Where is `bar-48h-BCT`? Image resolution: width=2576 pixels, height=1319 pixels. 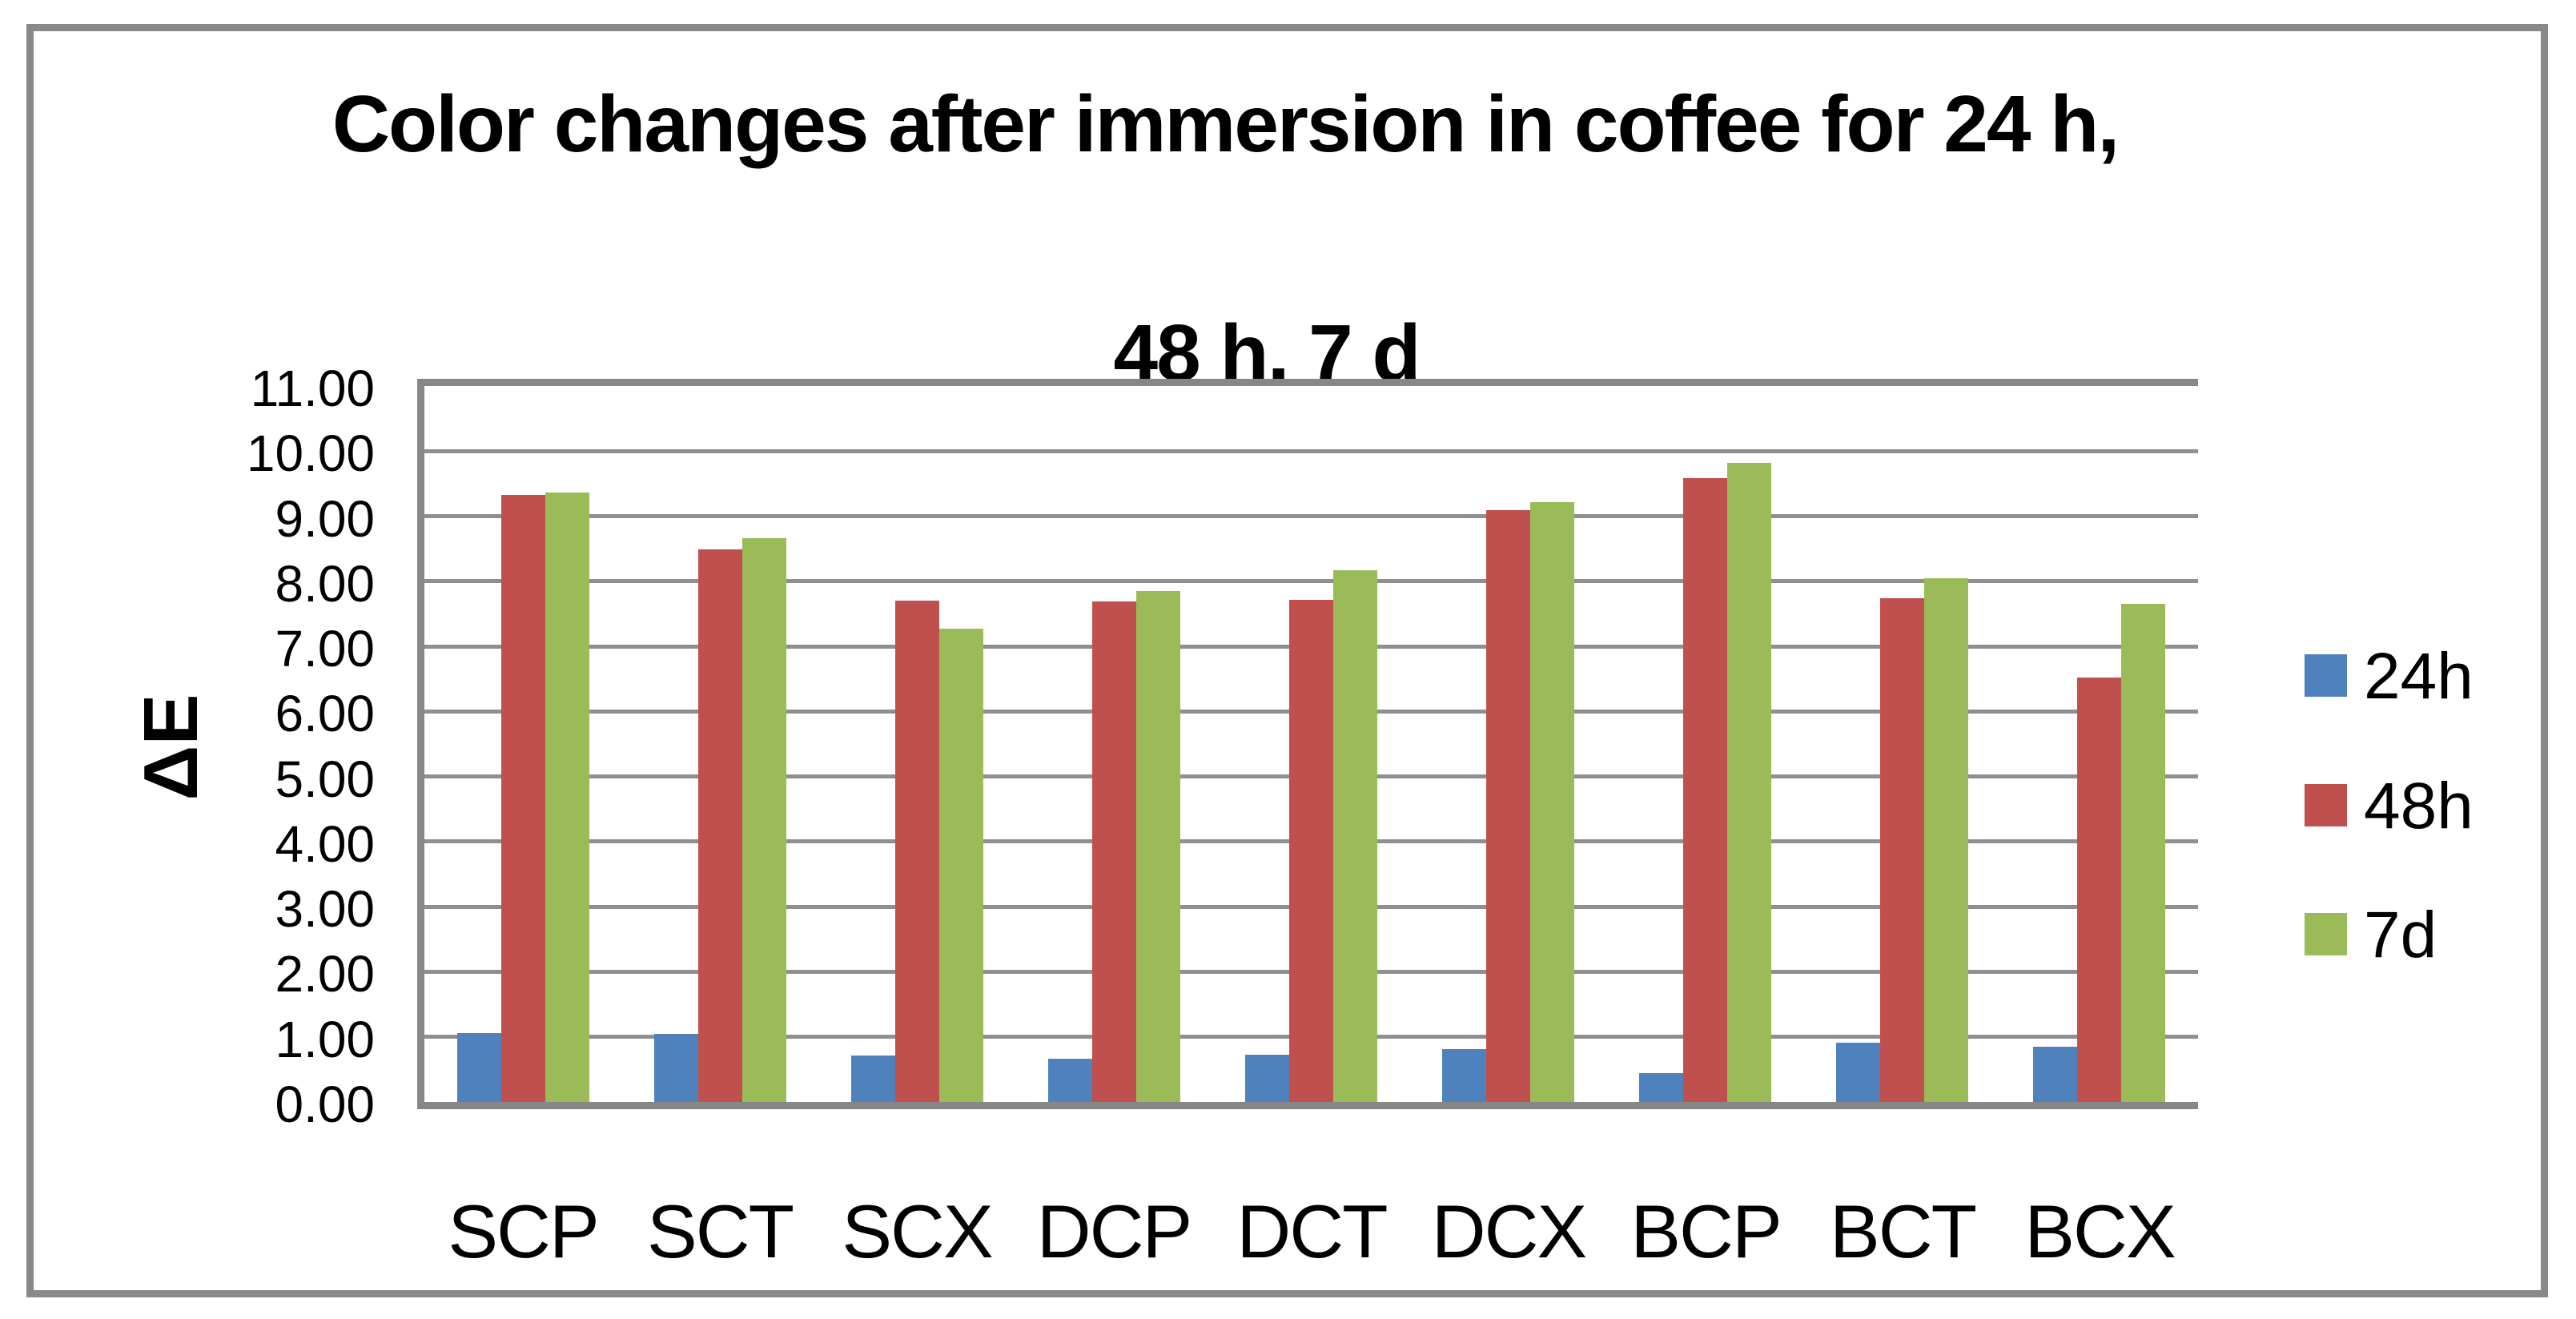
bar-48h-BCT is located at coordinates (1902, 850).